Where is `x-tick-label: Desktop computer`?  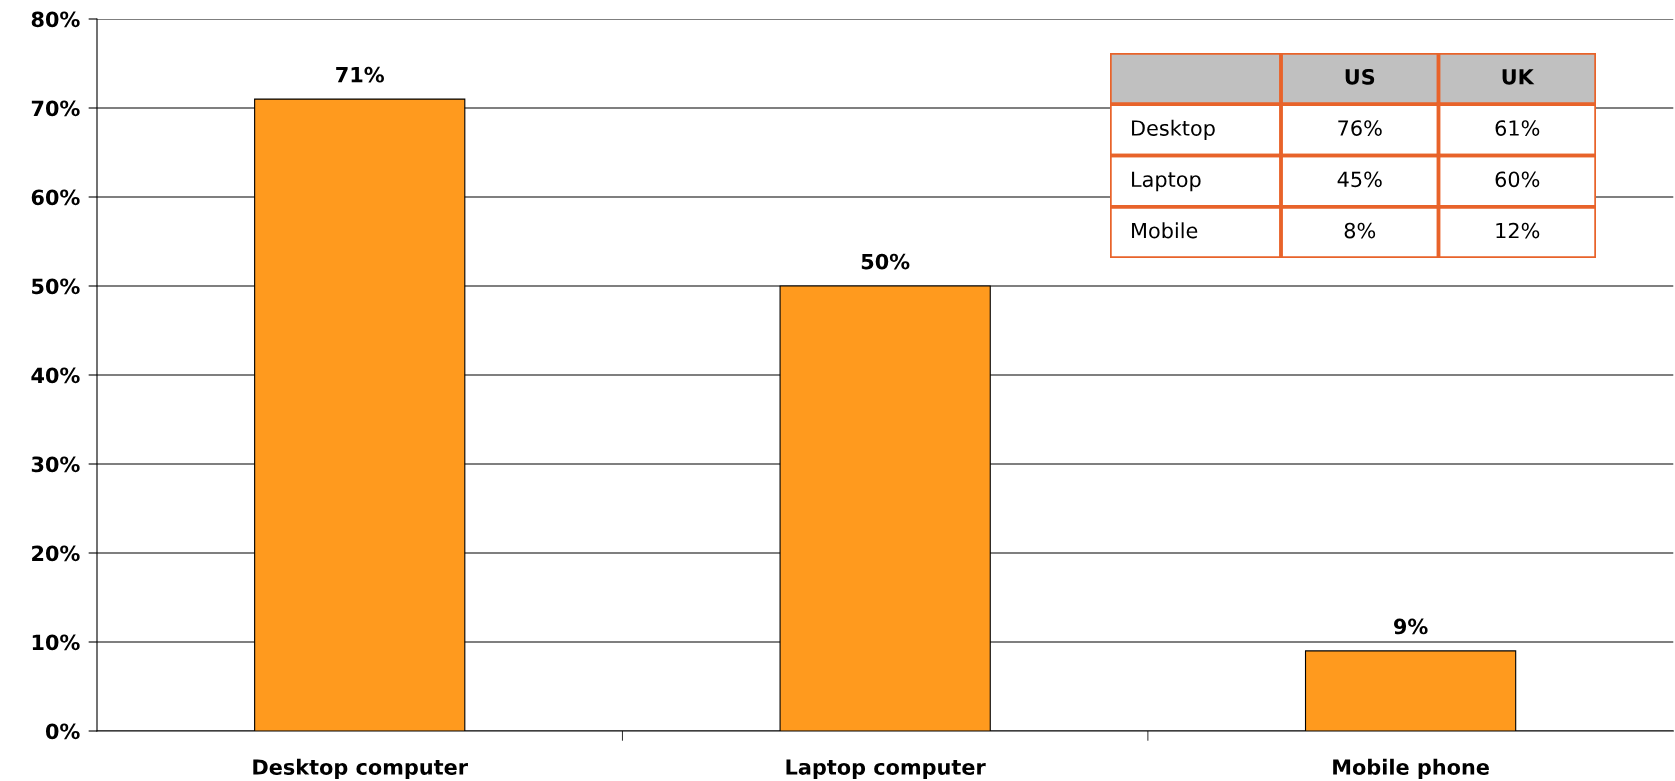
x-tick-label: Desktop computer is located at coordinates (360, 768).